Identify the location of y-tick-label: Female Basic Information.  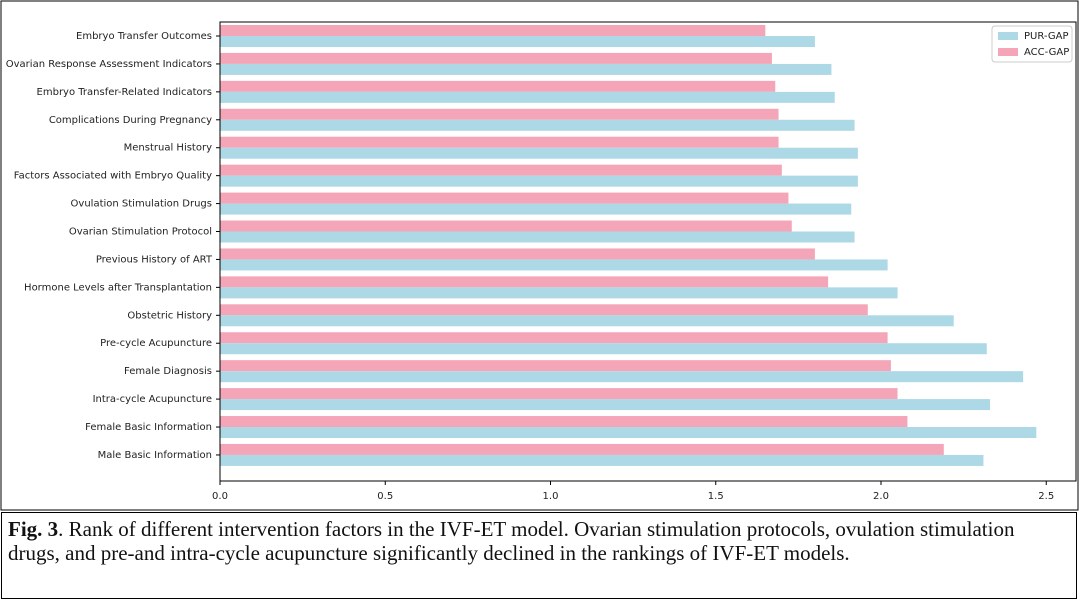
(148, 427).